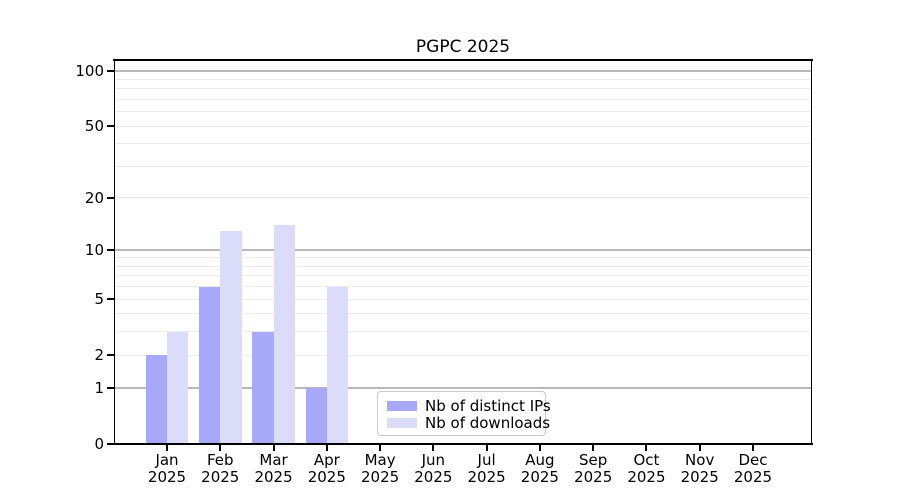 The image size is (900, 500). Describe the element at coordinates (753, 468) in the screenshot. I see `x-tick-label-dec: Dec 2025` at that location.